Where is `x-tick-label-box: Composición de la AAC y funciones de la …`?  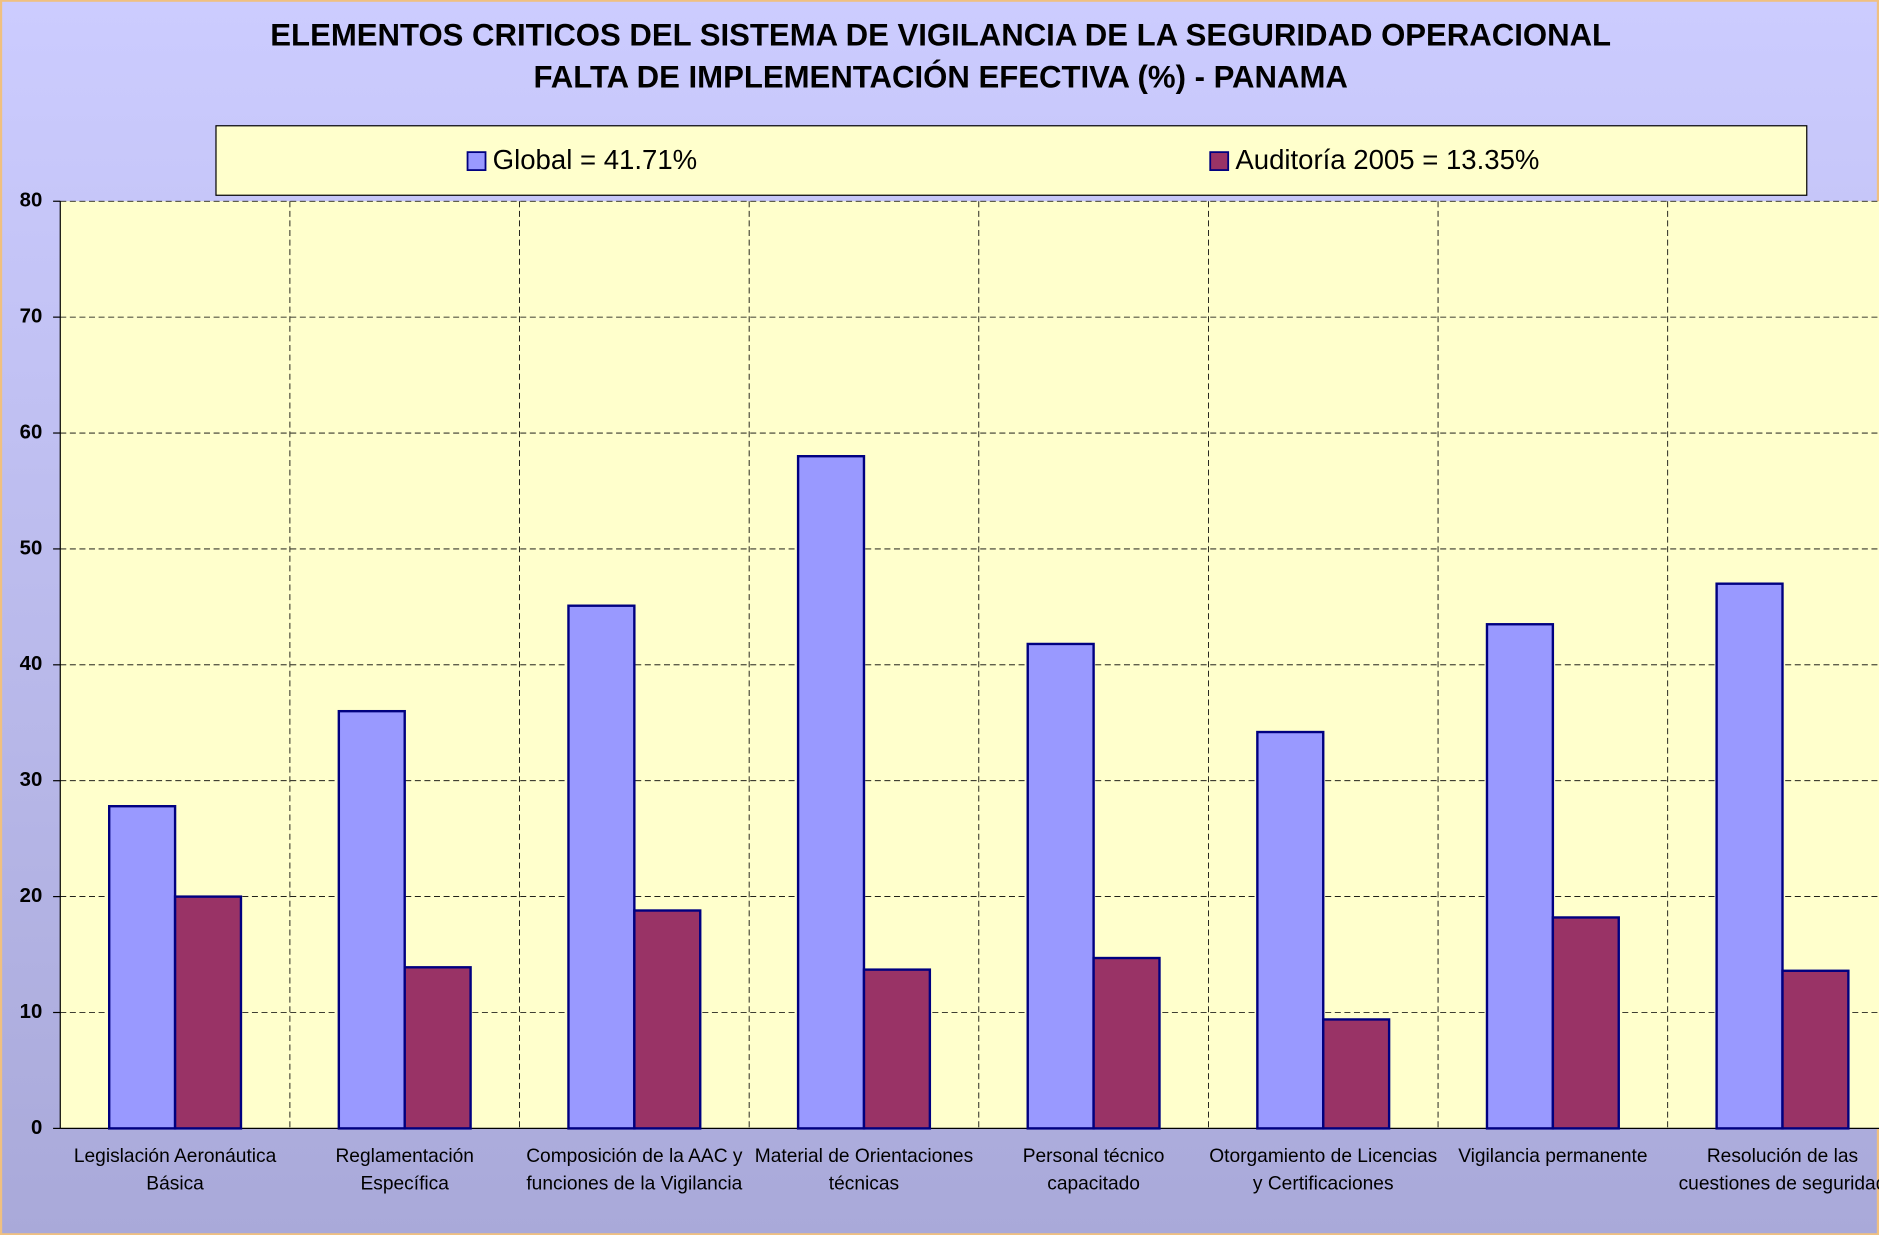
x-tick-label-box: Composición de la AAC y funciones de la … is located at coordinates (634, 1170).